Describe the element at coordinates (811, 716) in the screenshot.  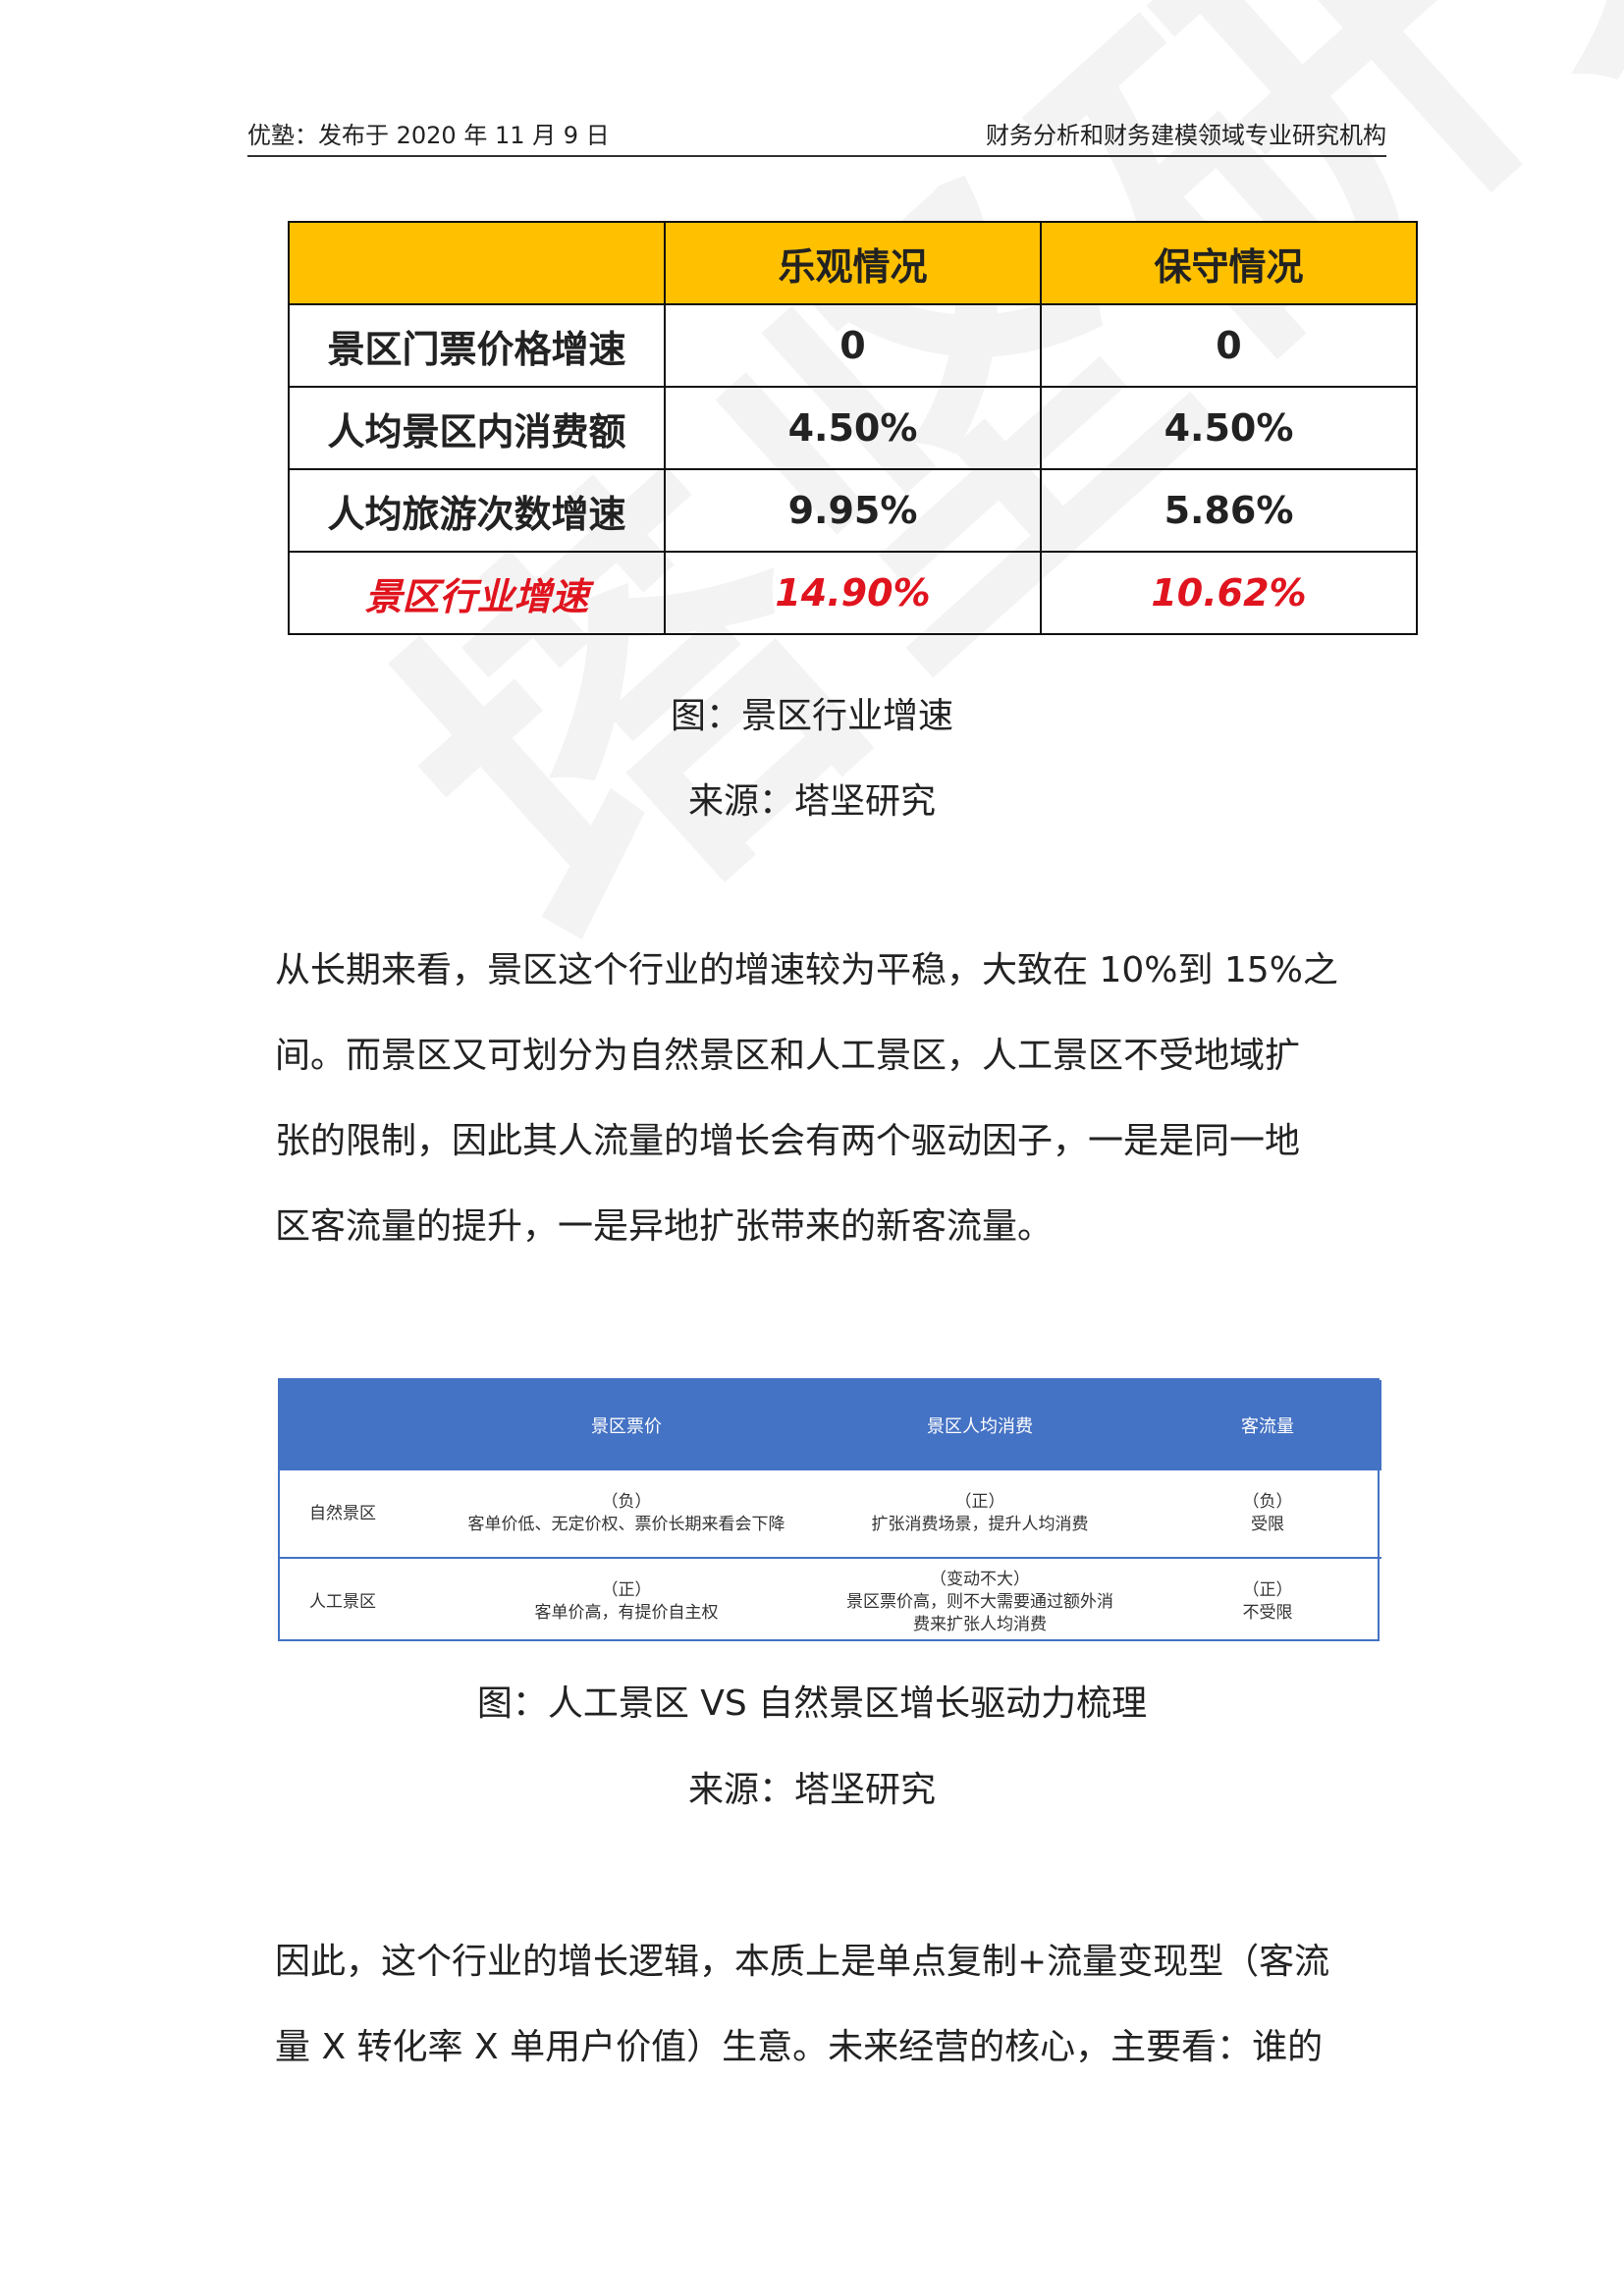
I see `figure-caption: 图：景区行业增速` at that location.